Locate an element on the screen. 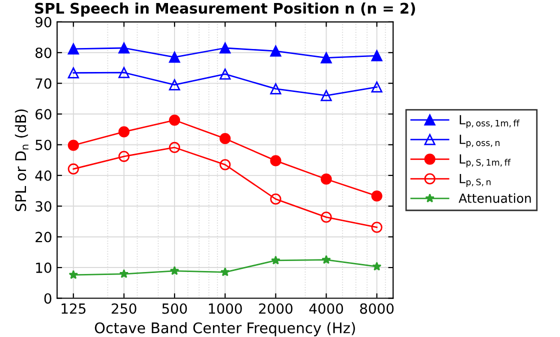 The height and width of the screenshot is (337, 560). y-tick-label: 0 is located at coordinates (48, 298).